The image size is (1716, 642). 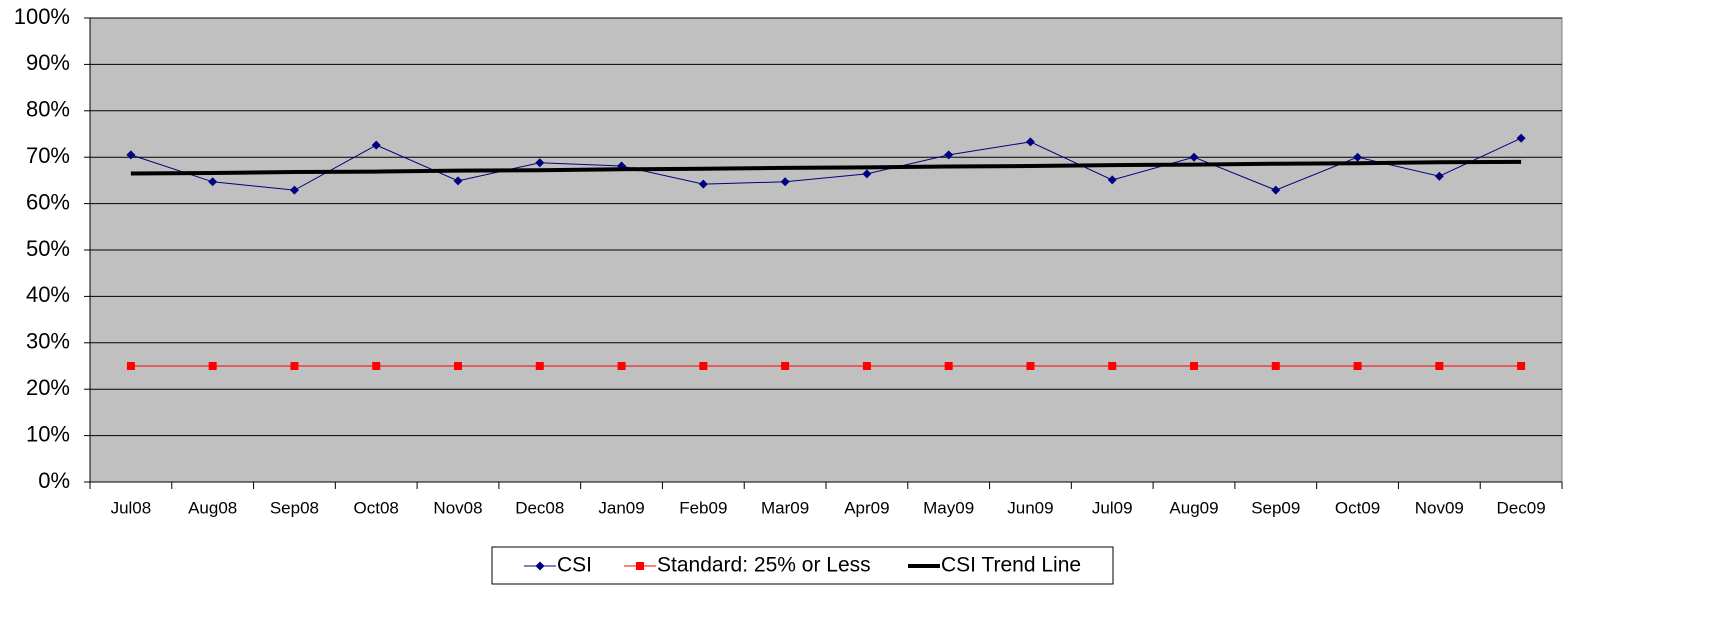 I want to click on legend-box, so click(x=802, y=565).